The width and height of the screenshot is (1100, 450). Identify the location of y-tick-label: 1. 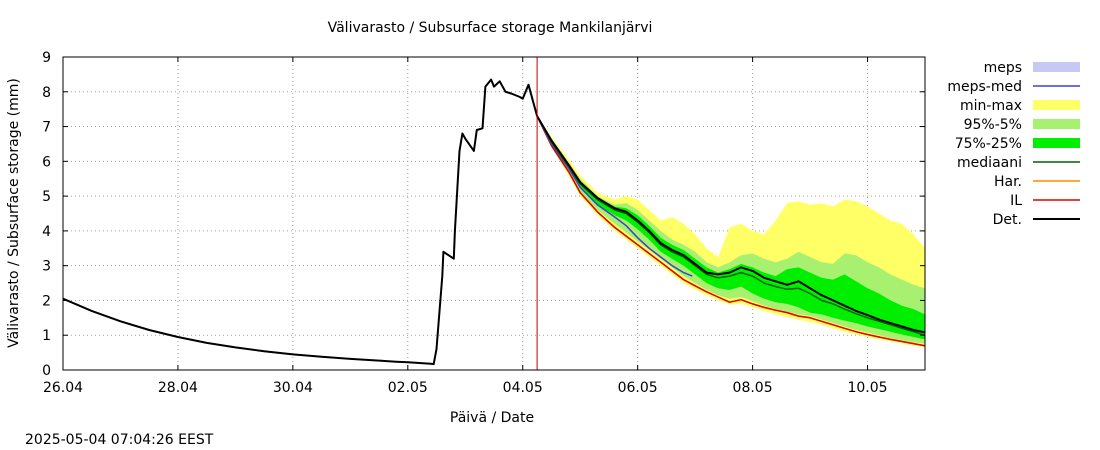
(46, 336).